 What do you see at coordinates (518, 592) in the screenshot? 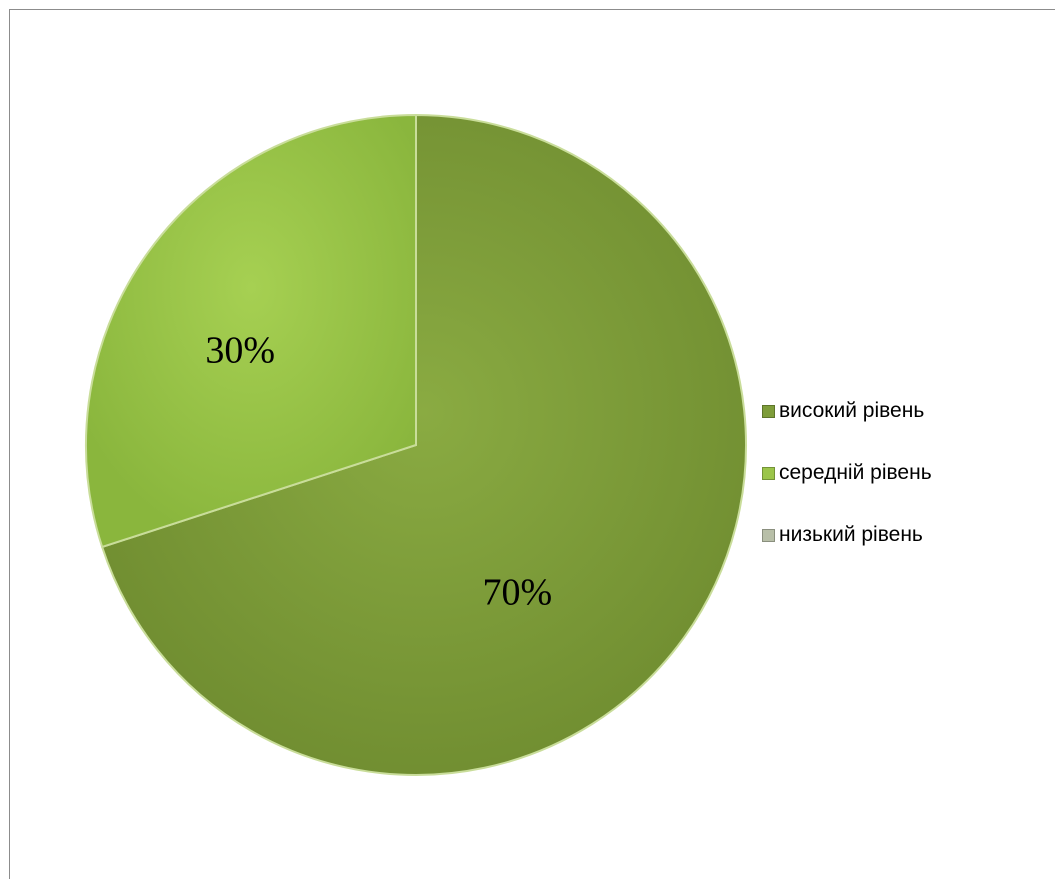
I see `data-label: 70%` at bounding box center [518, 592].